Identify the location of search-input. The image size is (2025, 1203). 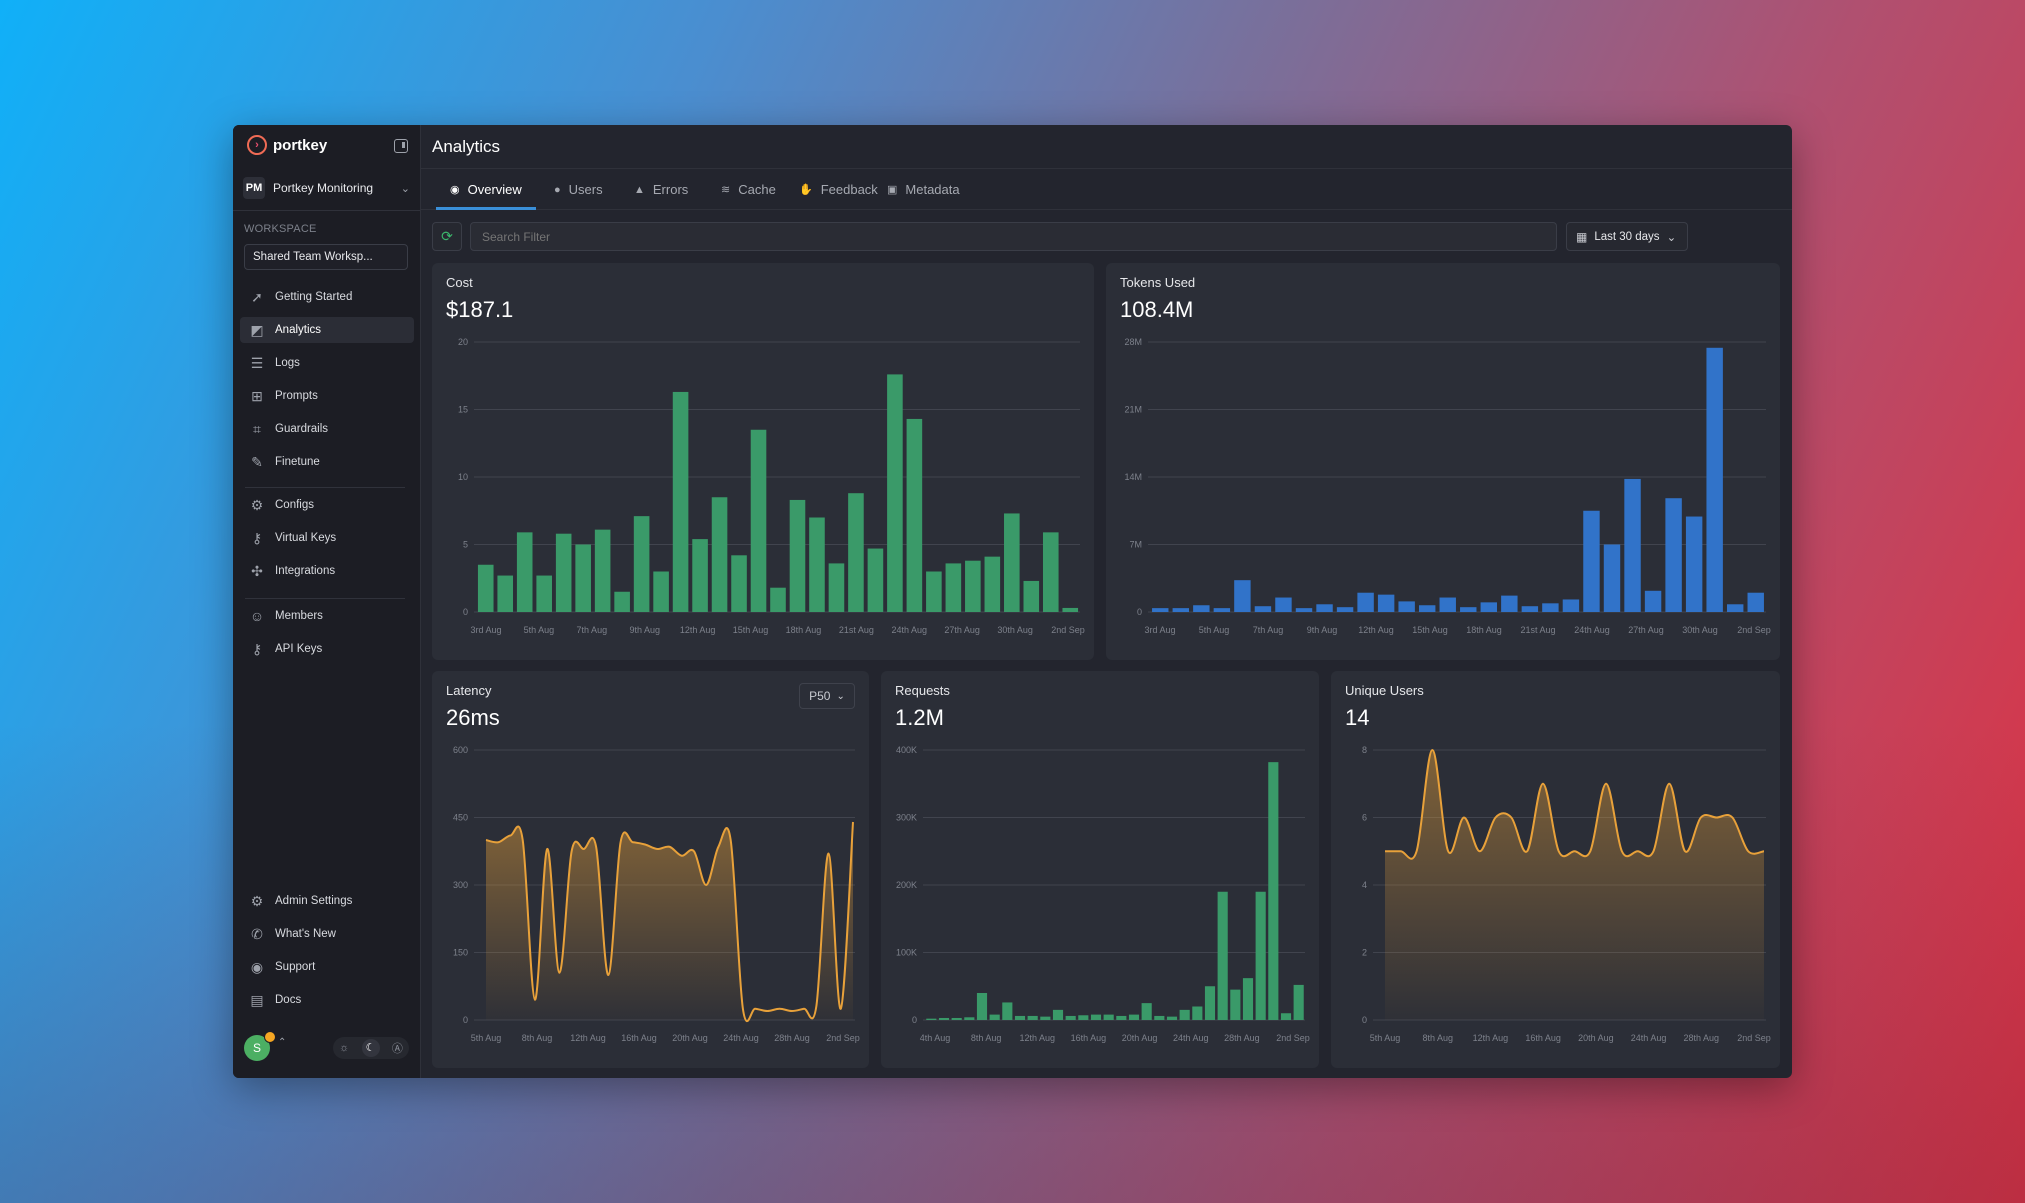
(1013, 236).